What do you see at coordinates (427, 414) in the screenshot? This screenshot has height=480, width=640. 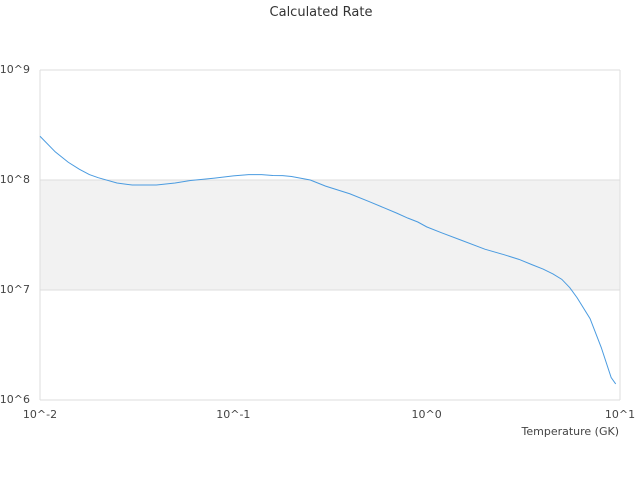 I see `x-tick-label: 10^0` at bounding box center [427, 414].